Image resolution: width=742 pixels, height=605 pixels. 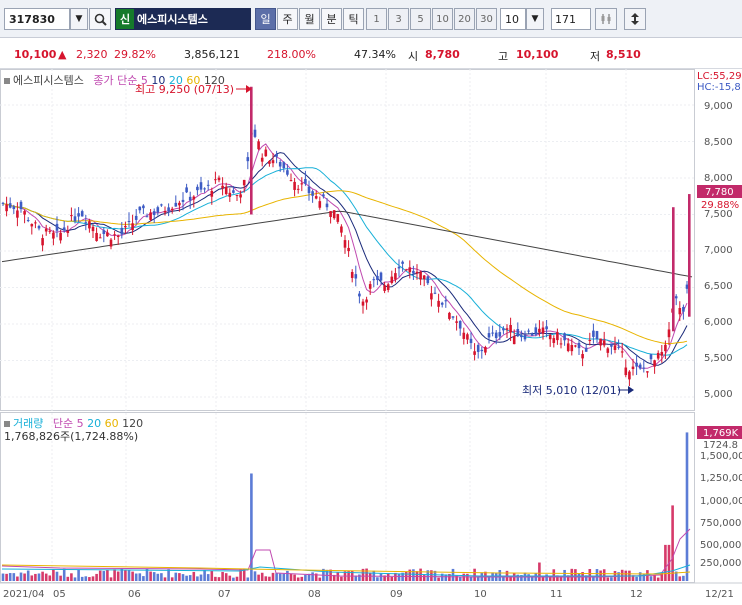 I want to click on price-legend: 에스피시스템스 종가 단순 5 10 20 60 120, so click(x=114, y=80).